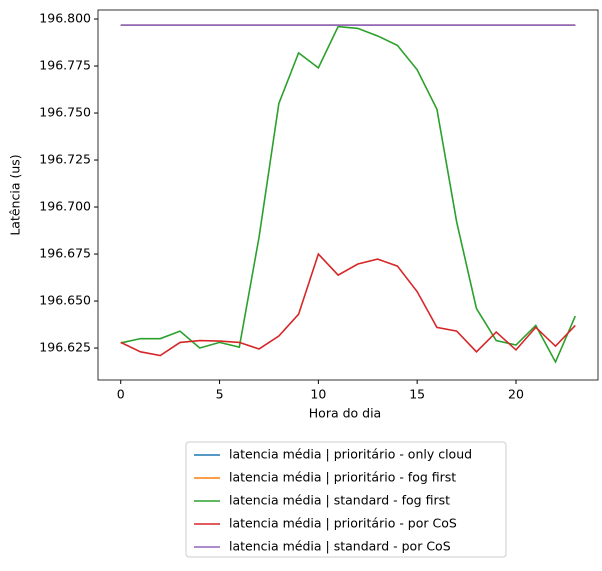 This screenshot has width=602, height=571. I want to click on legend-box, so click(346, 499).